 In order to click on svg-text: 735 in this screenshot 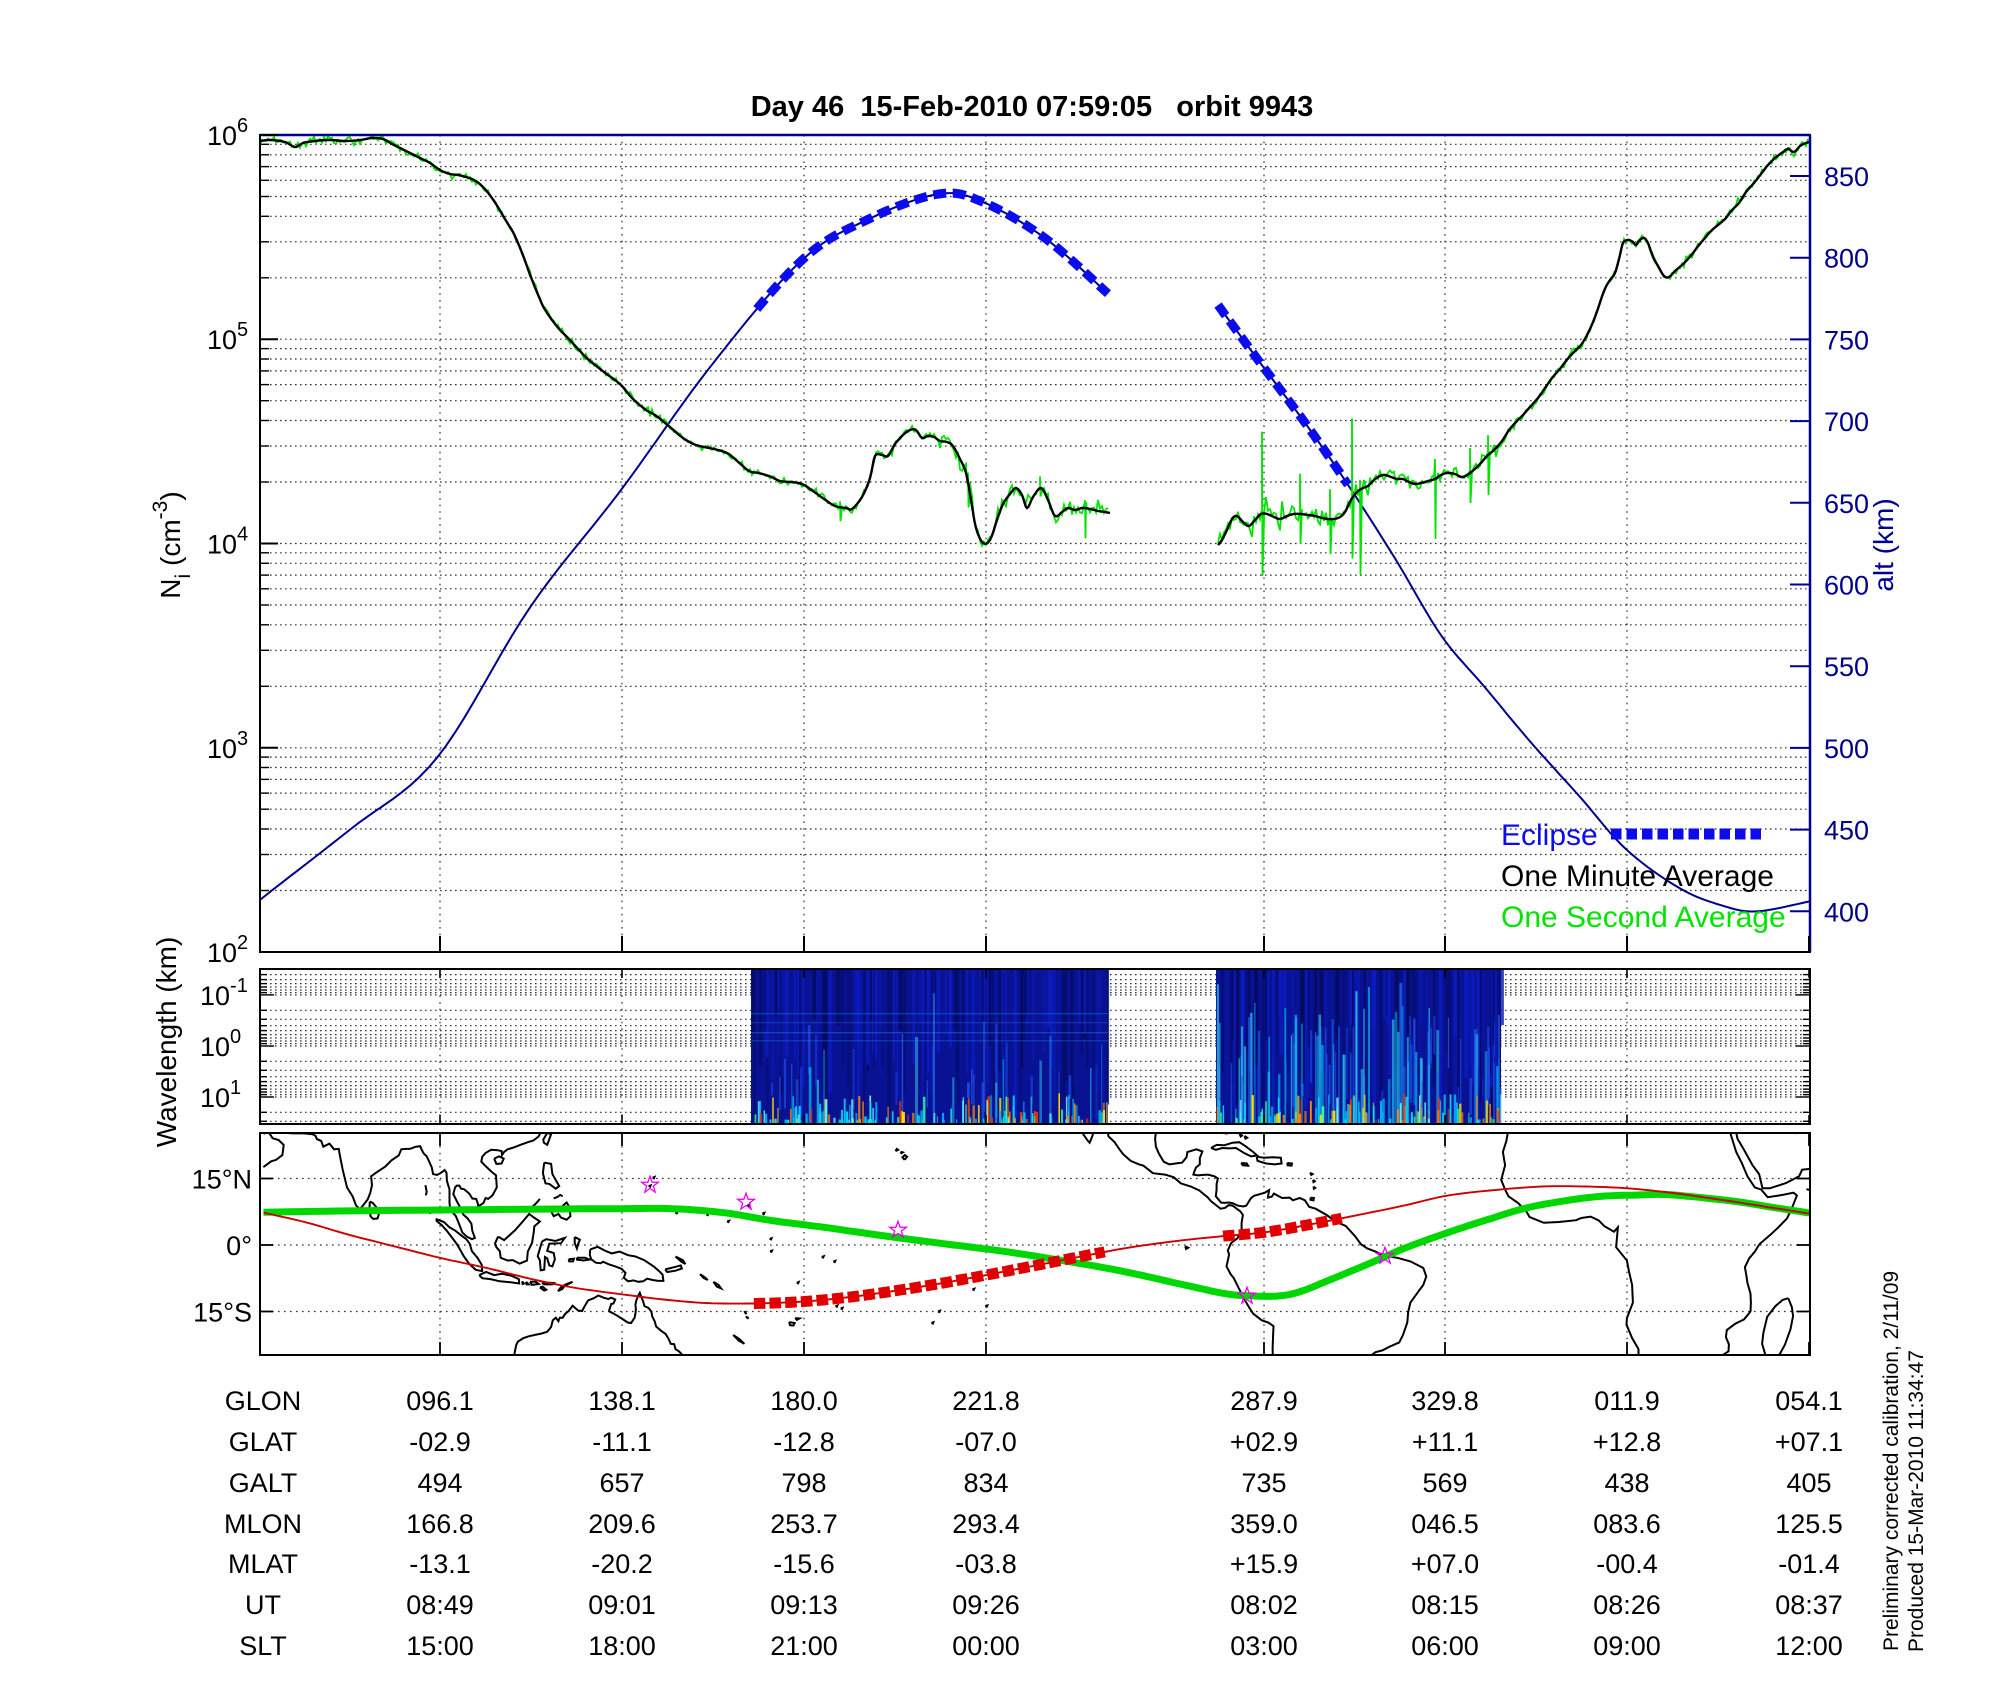, I will do `click(1263, 1483)`.